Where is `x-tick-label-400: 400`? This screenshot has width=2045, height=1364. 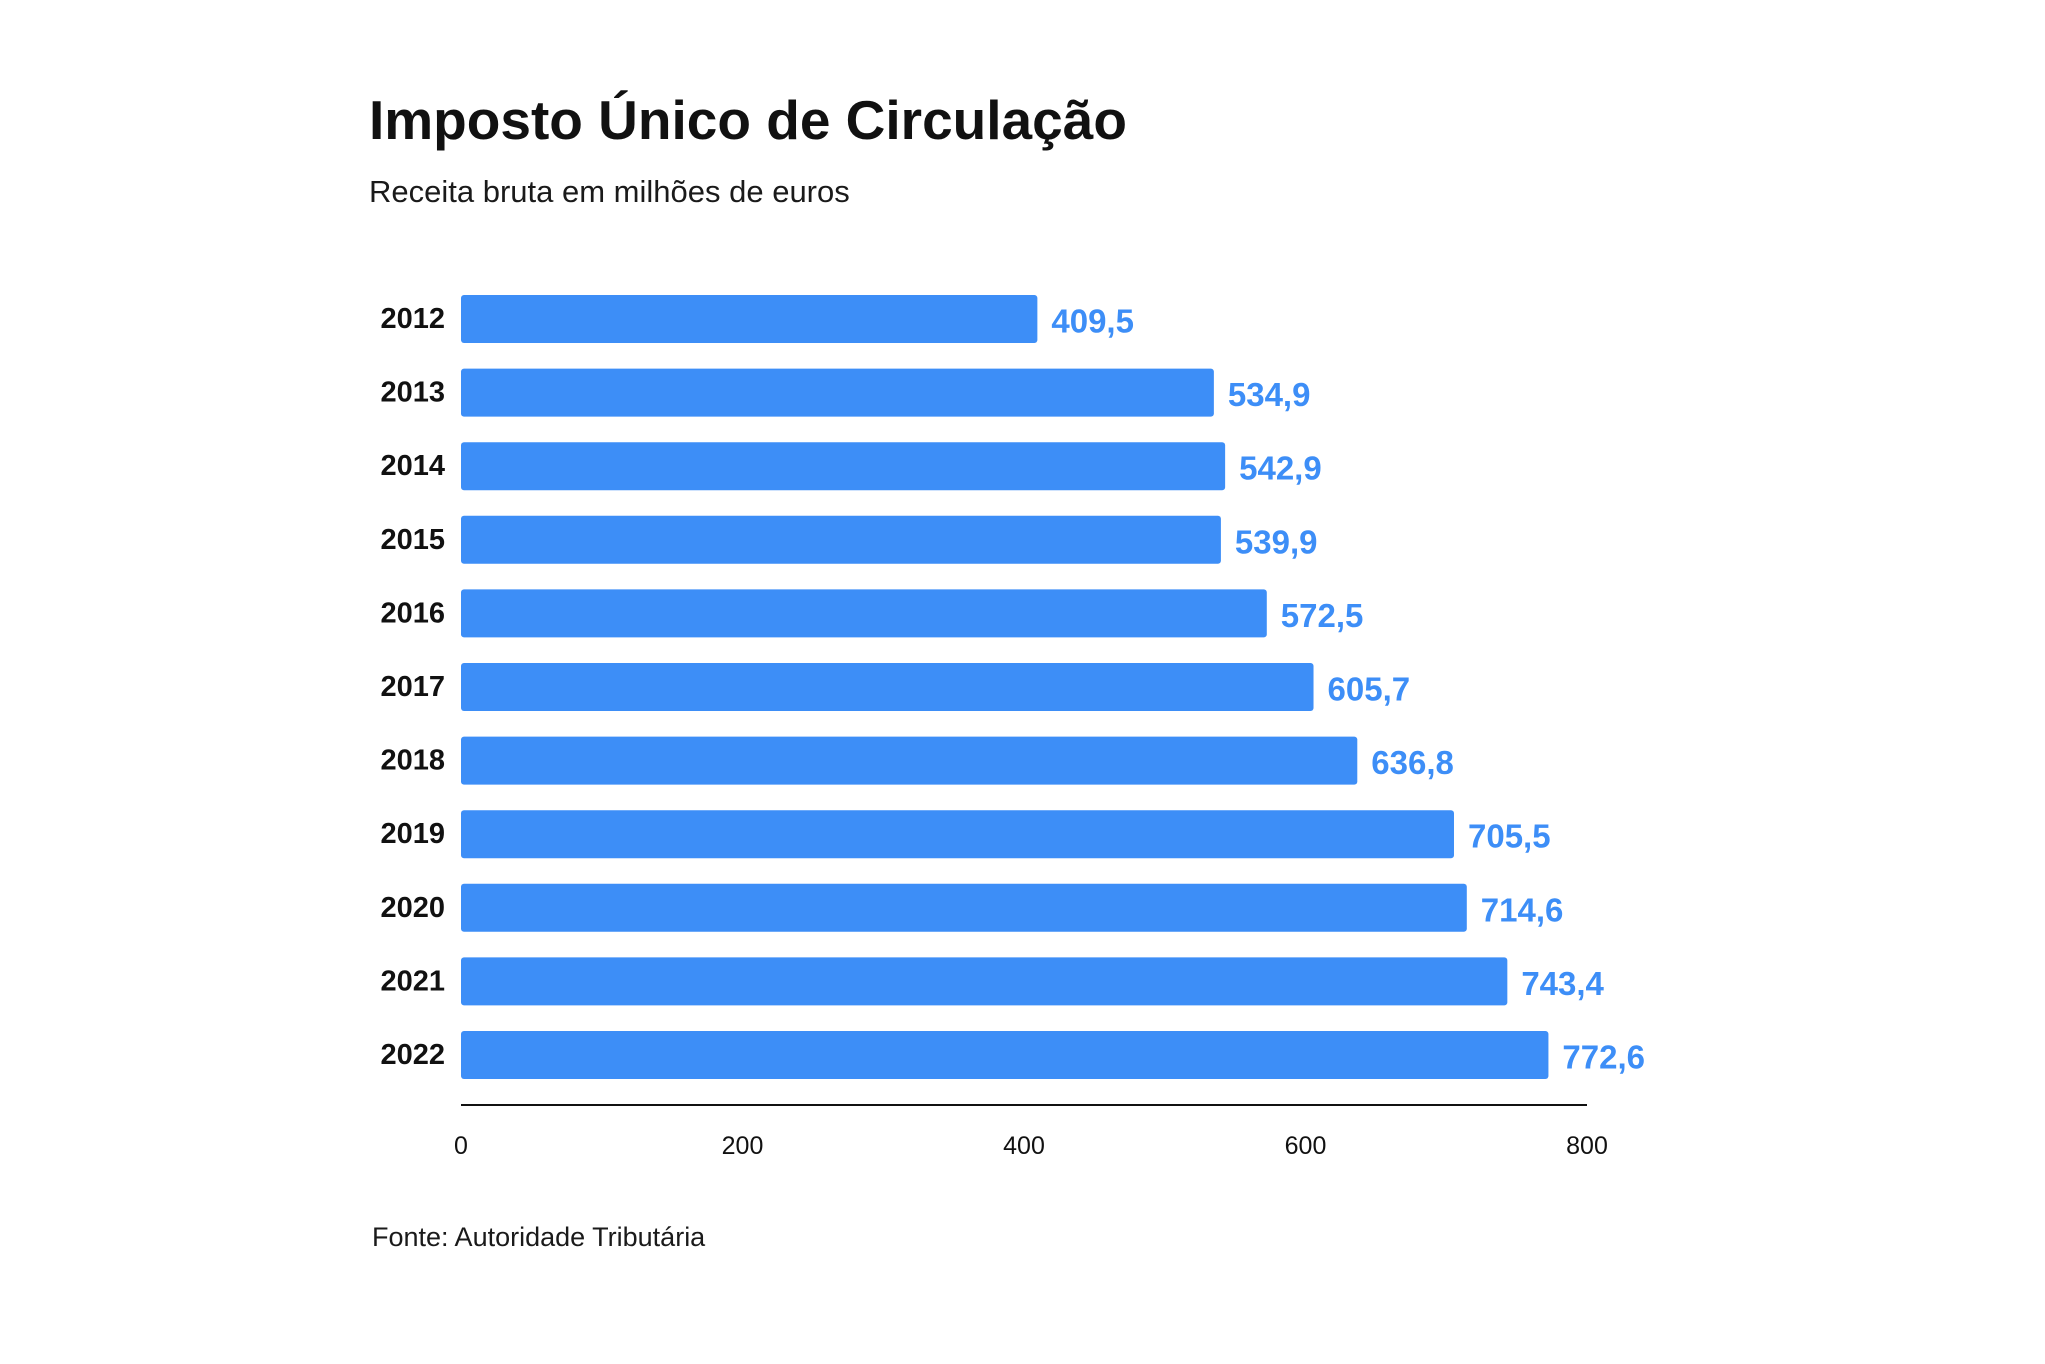
x-tick-label-400: 400 is located at coordinates (1024, 1146).